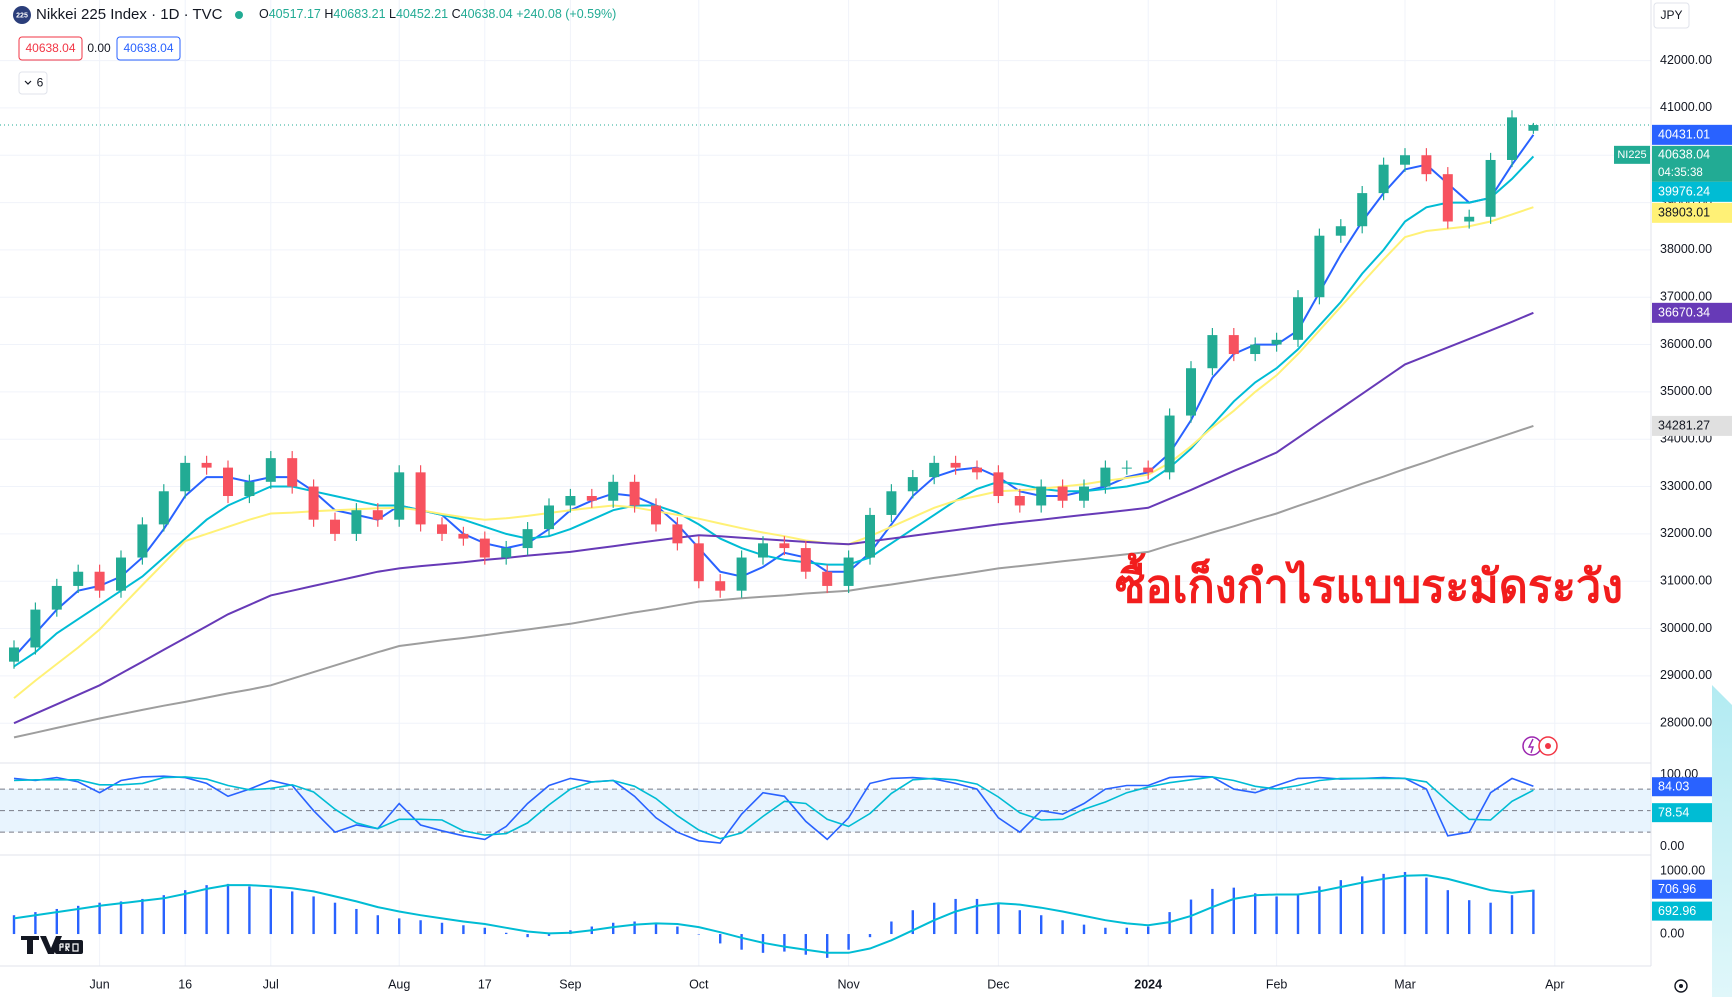 The width and height of the screenshot is (1732, 997). Describe the element at coordinates (422, 14) in the screenshot. I see `low-value: 40452.21` at that location.